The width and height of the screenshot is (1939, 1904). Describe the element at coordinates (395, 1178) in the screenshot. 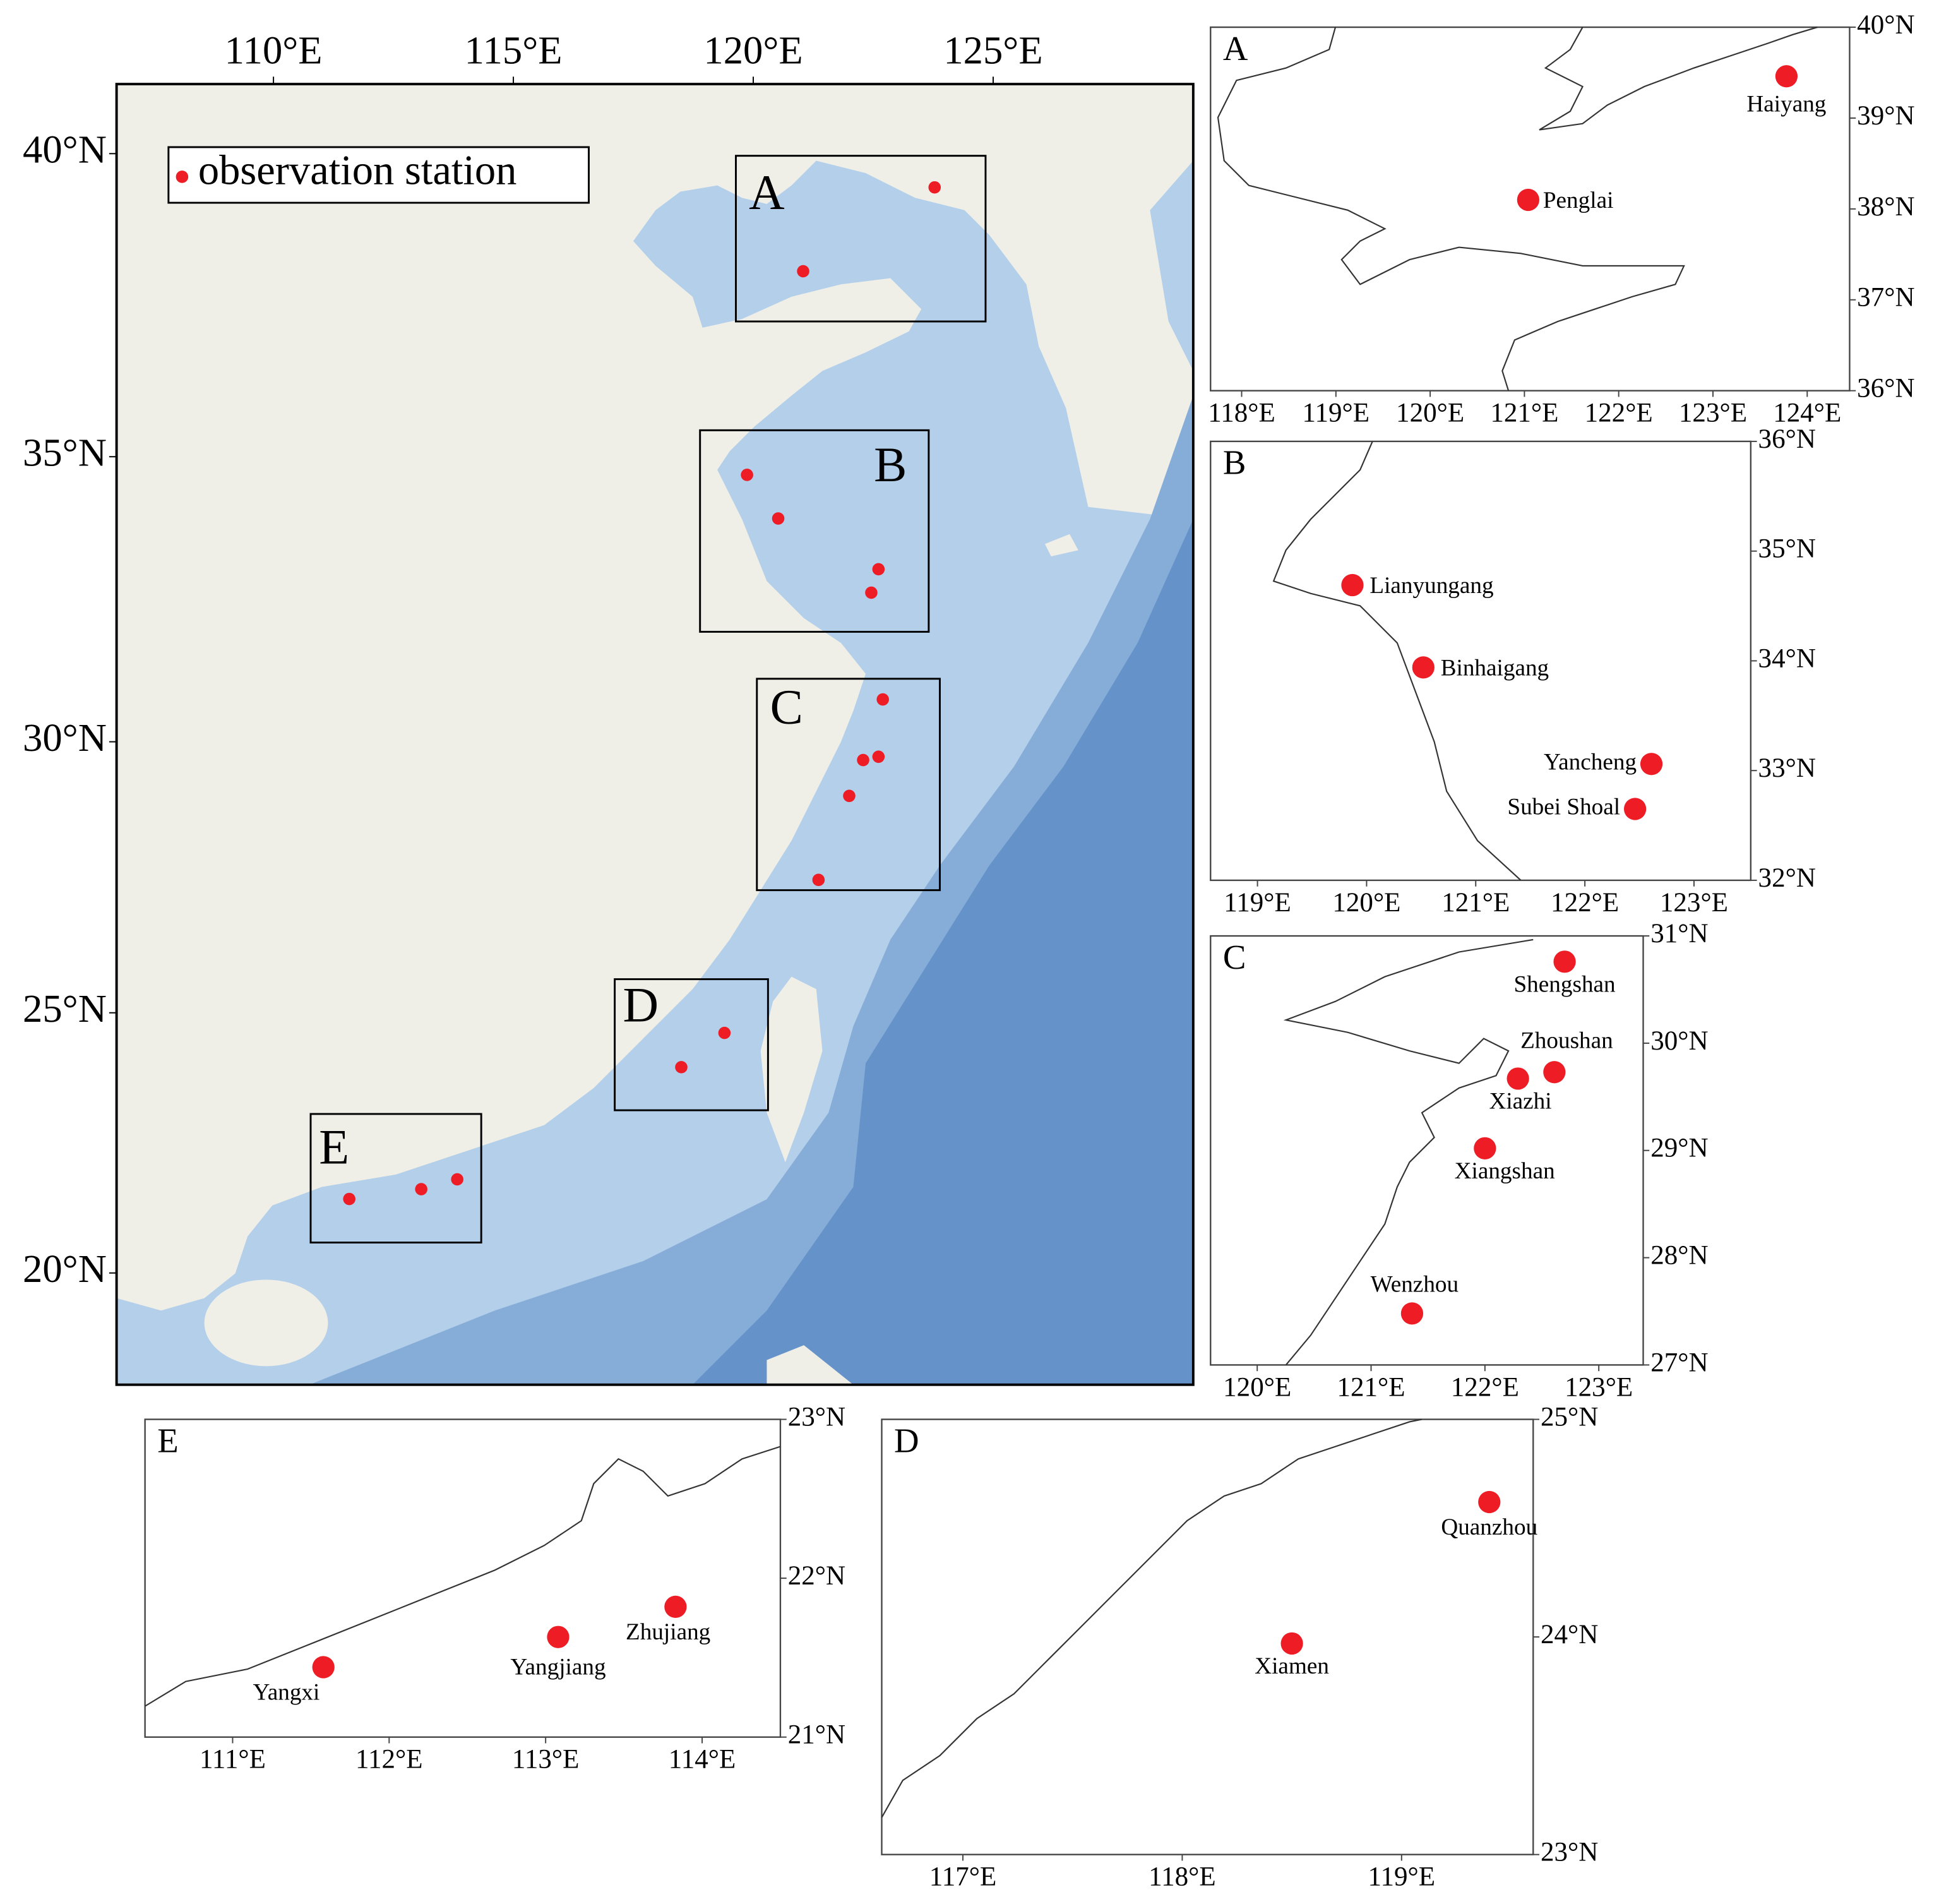

I see `box-e` at that location.